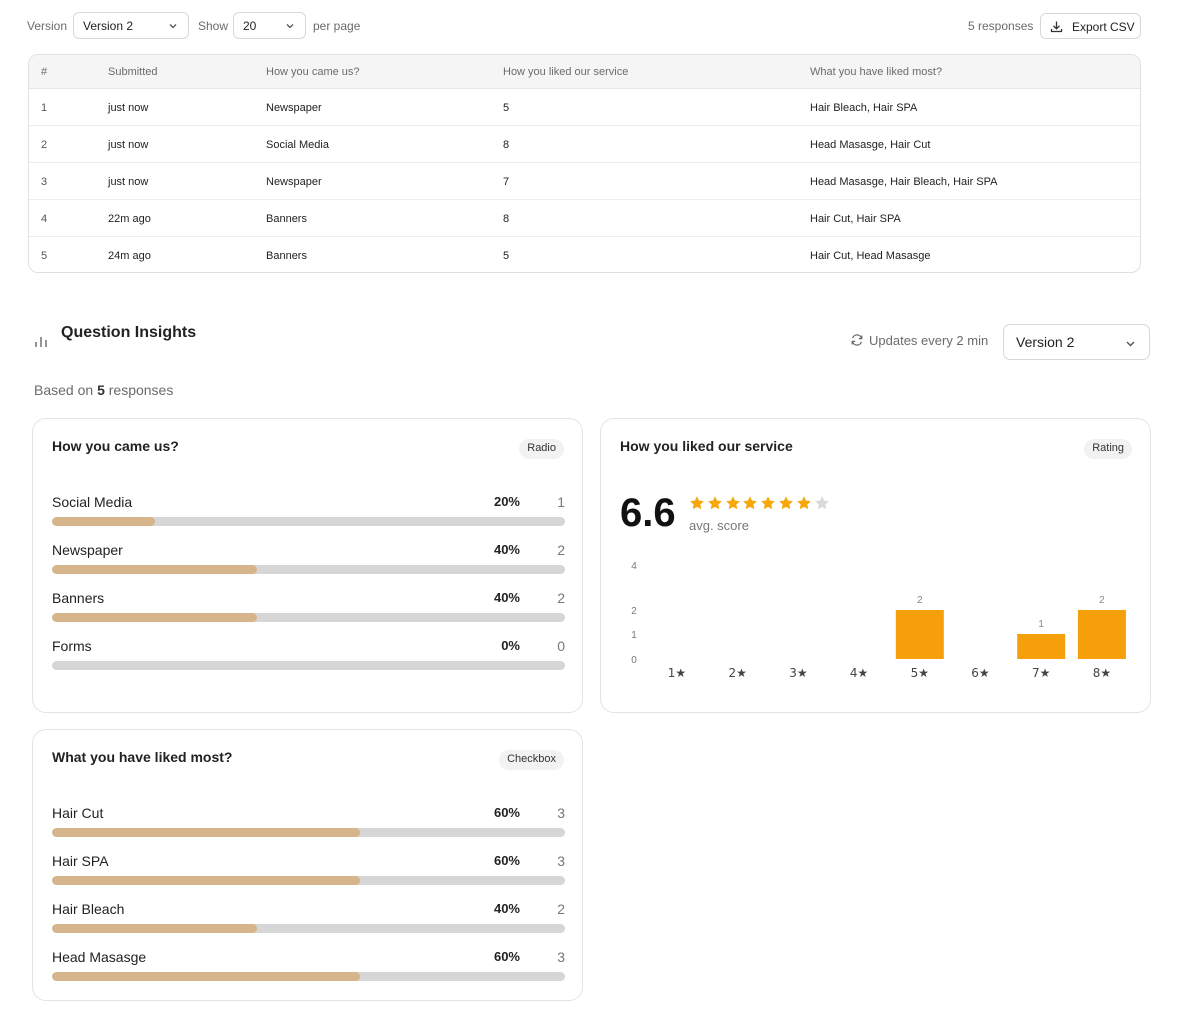  I want to click on column-header-came: How you came us?, so click(313, 72).